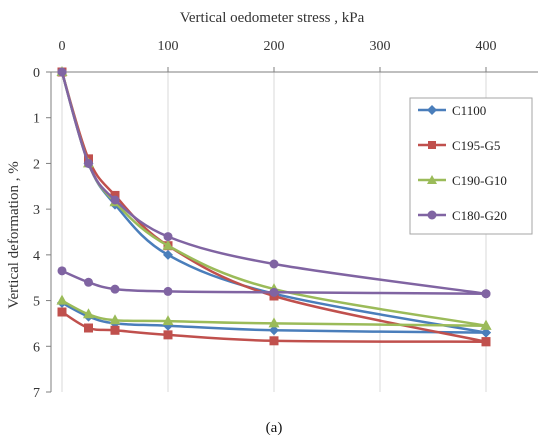 The width and height of the screenshot is (550, 447). Describe the element at coordinates (62, 46) in the screenshot. I see `x-tick-label: 0` at that location.